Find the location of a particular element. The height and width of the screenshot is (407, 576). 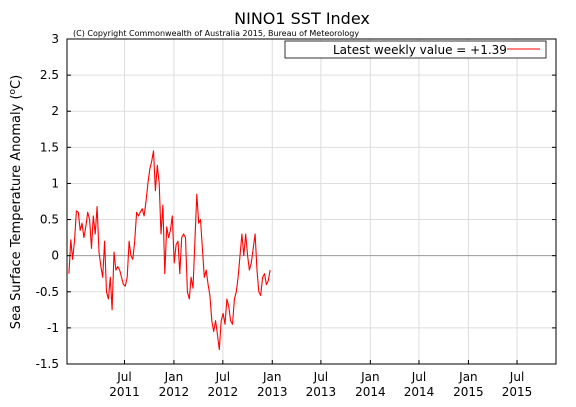

y-tick-label: 2.5 is located at coordinates (49, 75).